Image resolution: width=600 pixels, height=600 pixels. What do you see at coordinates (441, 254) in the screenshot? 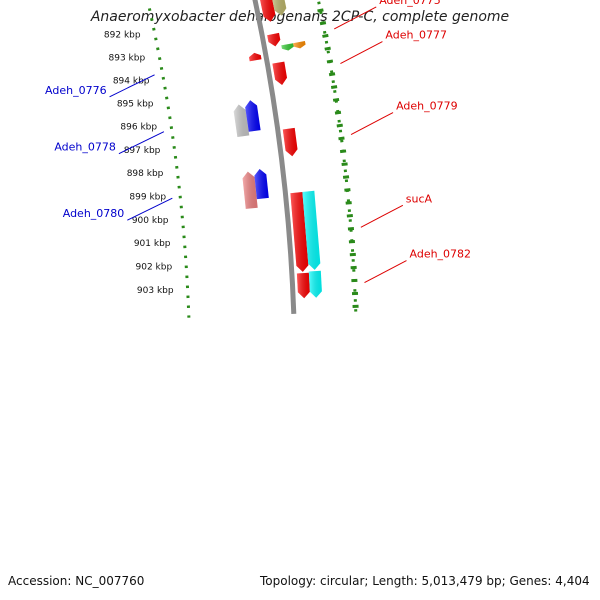
I see `gene-label-f_Adeh_0782: Adeh_0782` at bounding box center [441, 254].